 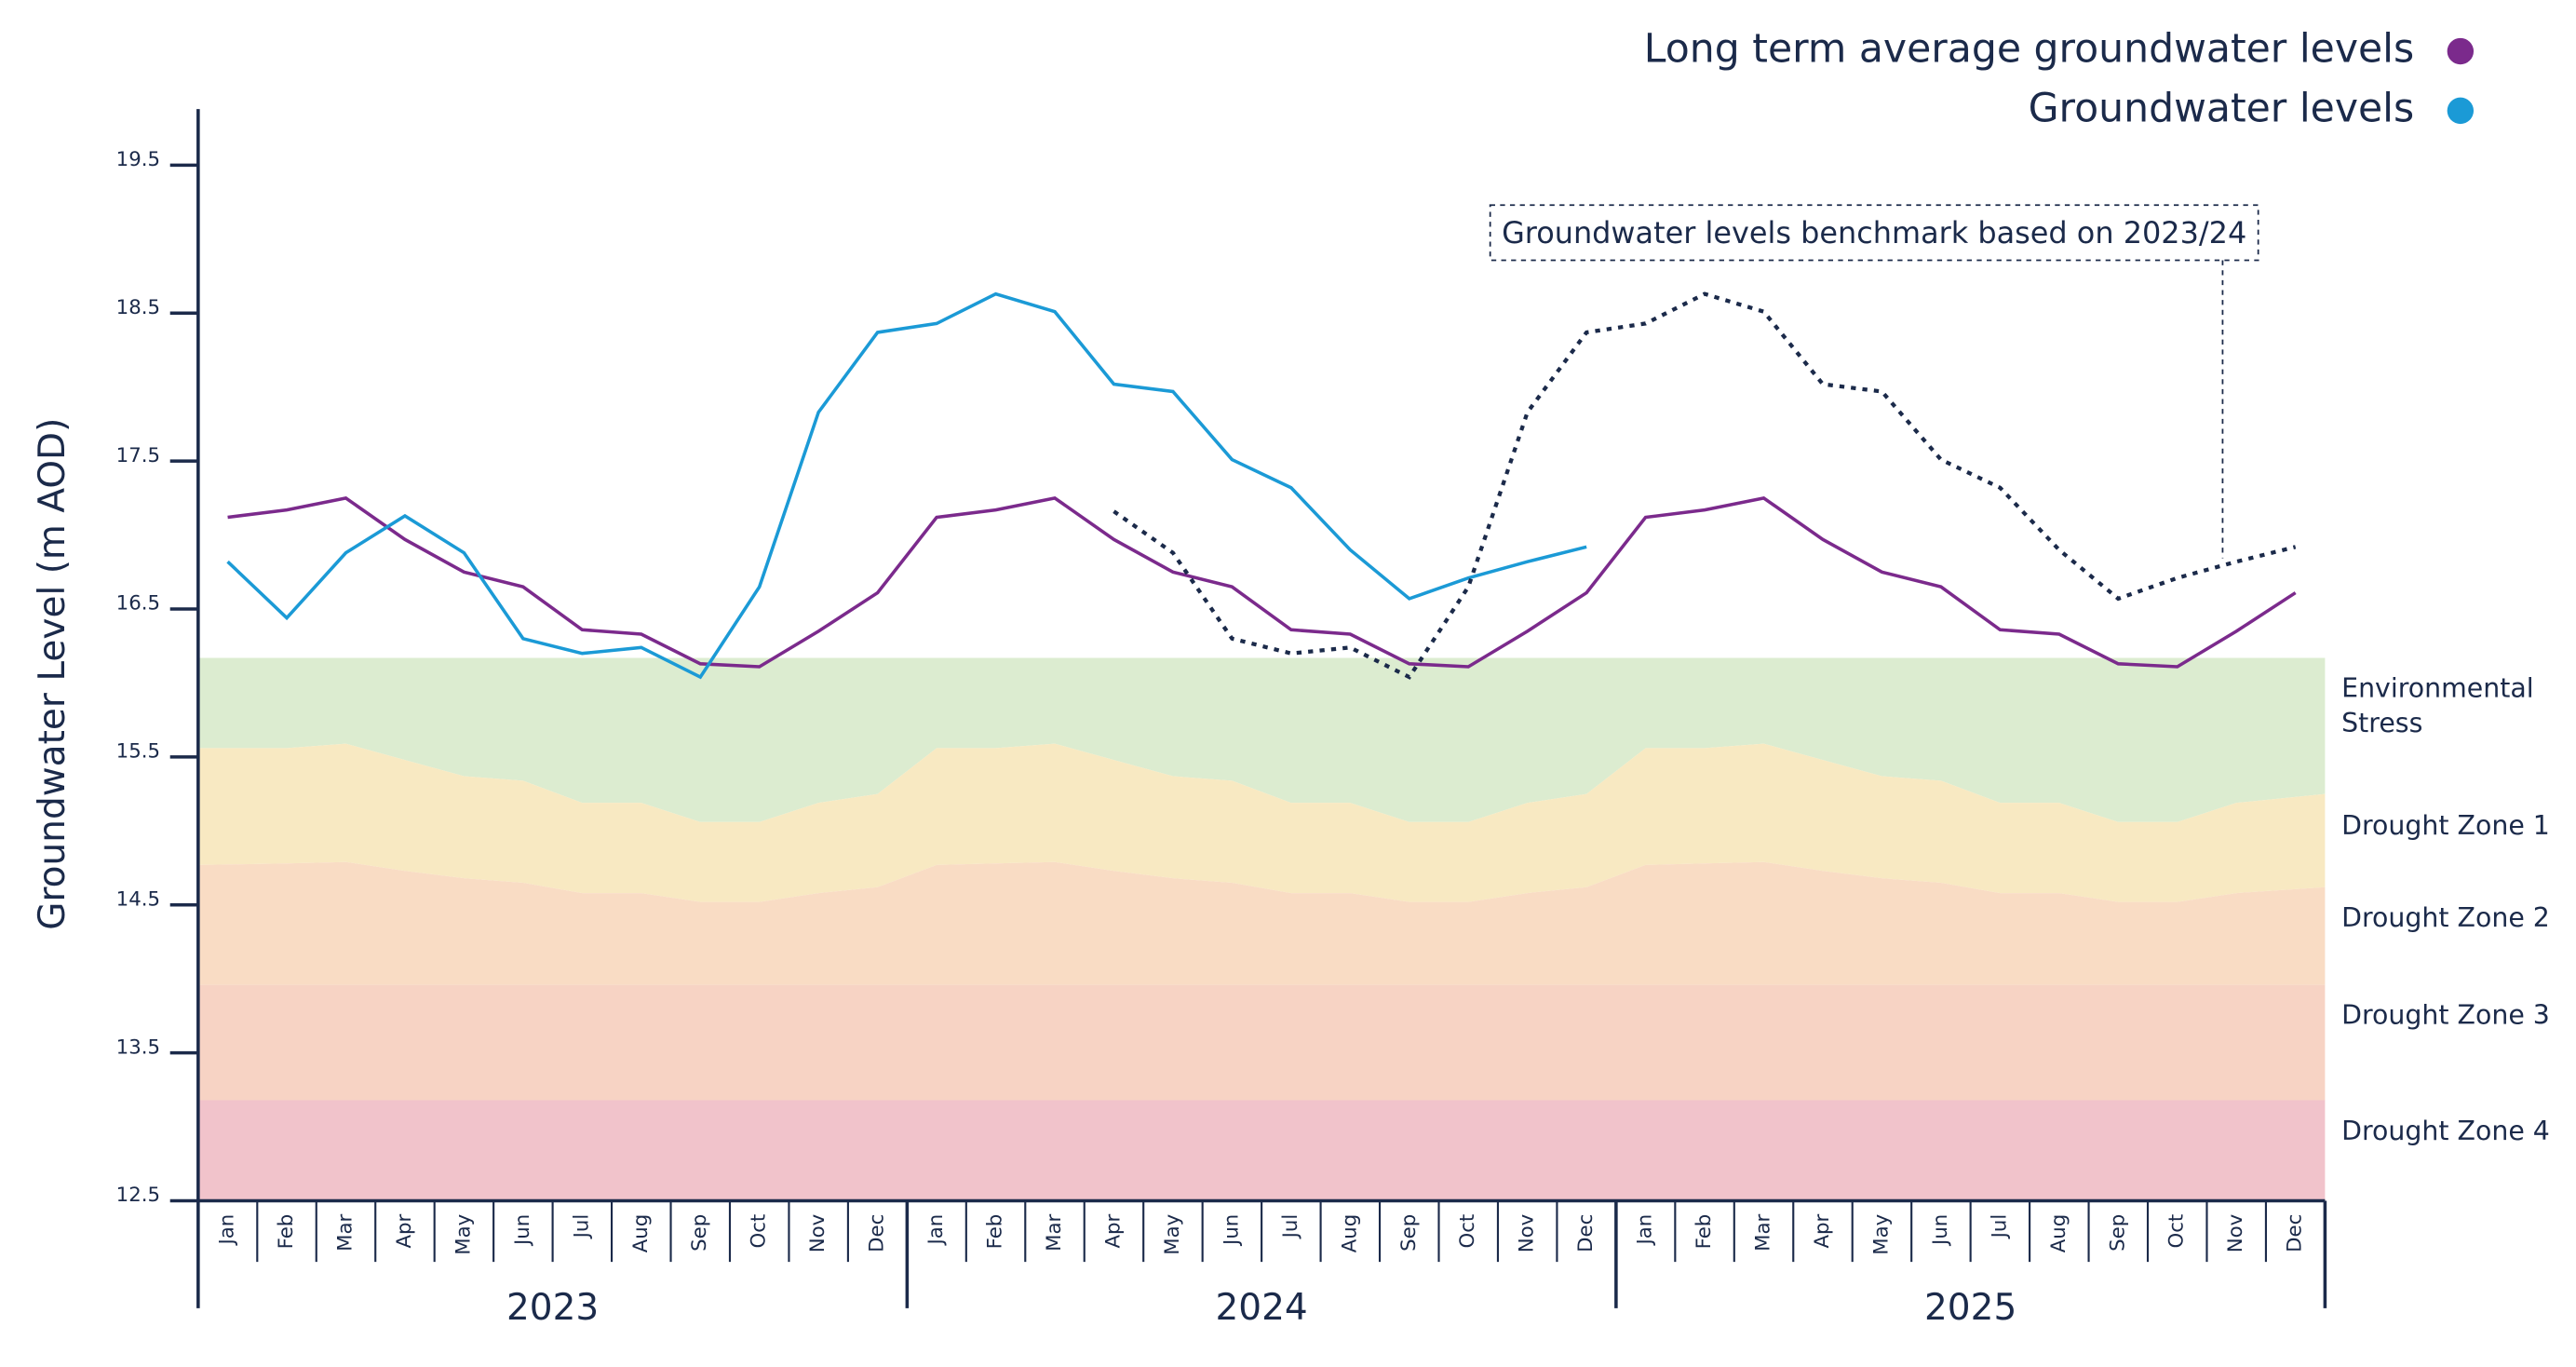 What do you see at coordinates (53, 674) in the screenshot?
I see `y-axis-label: Groundwater Level (m AOD)` at bounding box center [53, 674].